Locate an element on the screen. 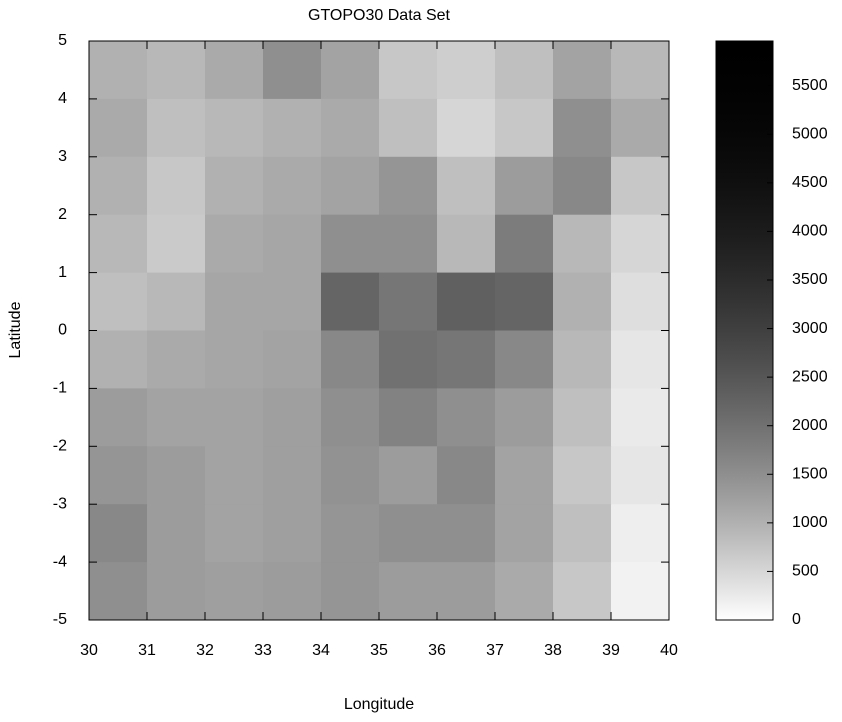  x-axis-label: Longitude is located at coordinates (379, 704).